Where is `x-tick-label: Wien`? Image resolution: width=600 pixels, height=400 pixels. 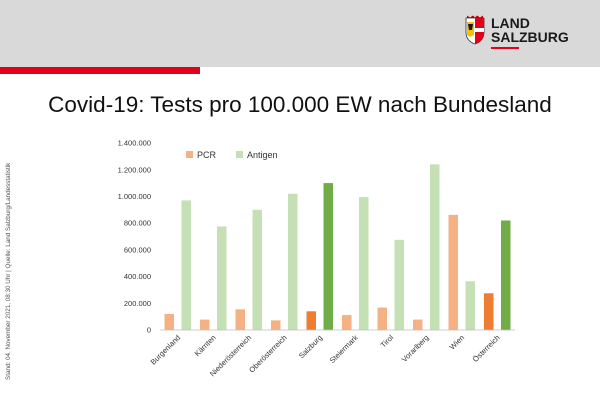
x-tick-label: Wien is located at coordinates (457, 342).